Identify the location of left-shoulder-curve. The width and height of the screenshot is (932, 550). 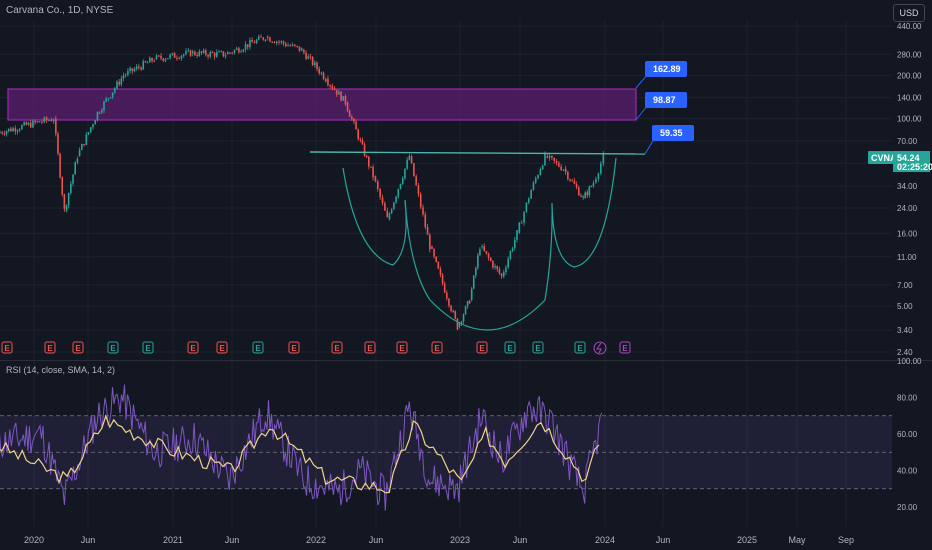
(374, 216).